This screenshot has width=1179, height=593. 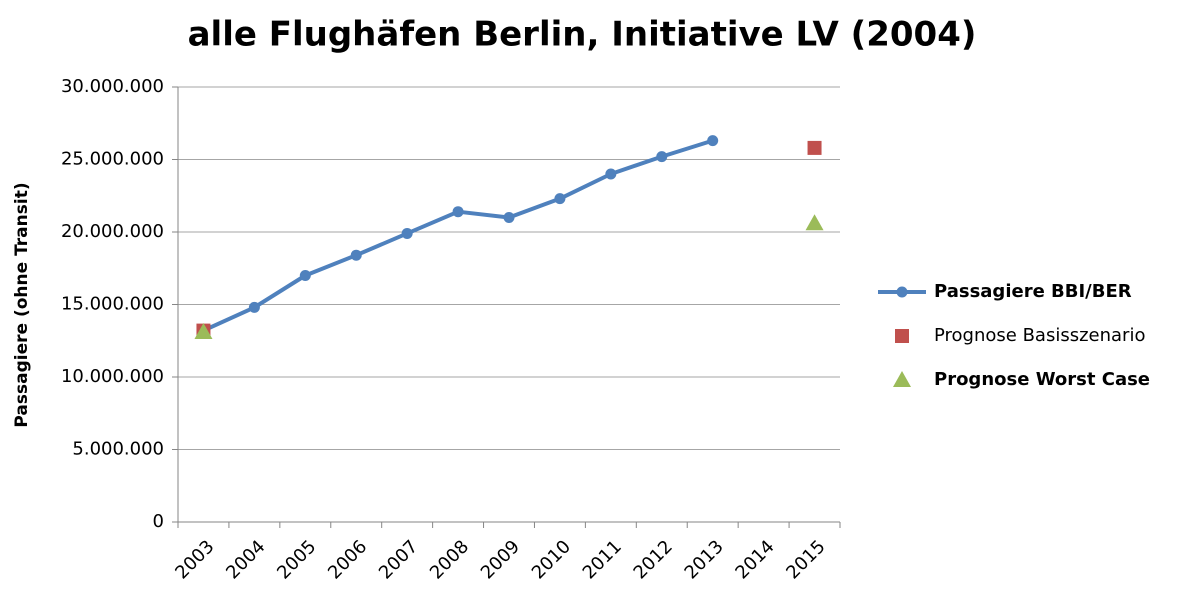 I want to click on legend-label: Prognose Worst Case, so click(x=1042, y=379).